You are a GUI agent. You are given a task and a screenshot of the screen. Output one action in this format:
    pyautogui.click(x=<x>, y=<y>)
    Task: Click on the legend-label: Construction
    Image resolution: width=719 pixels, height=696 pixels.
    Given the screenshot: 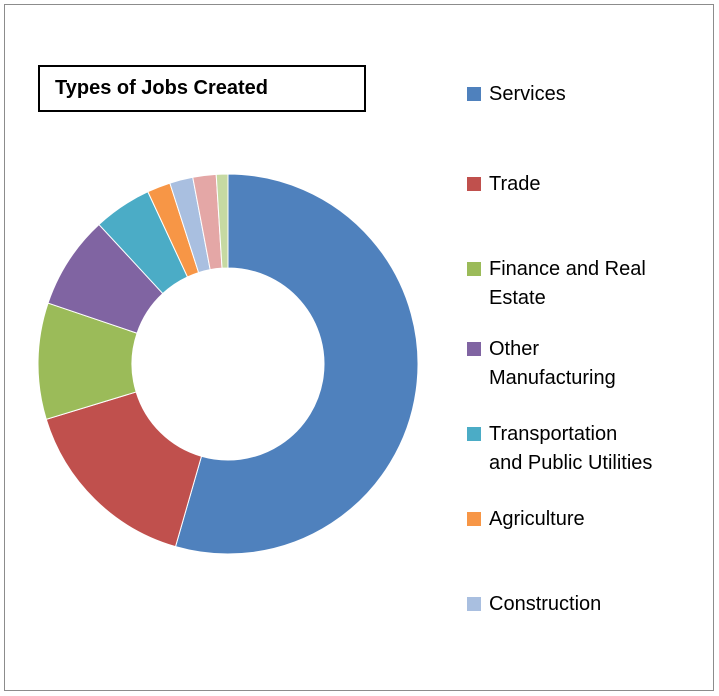 What is the action you would take?
    pyautogui.click(x=545, y=604)
    